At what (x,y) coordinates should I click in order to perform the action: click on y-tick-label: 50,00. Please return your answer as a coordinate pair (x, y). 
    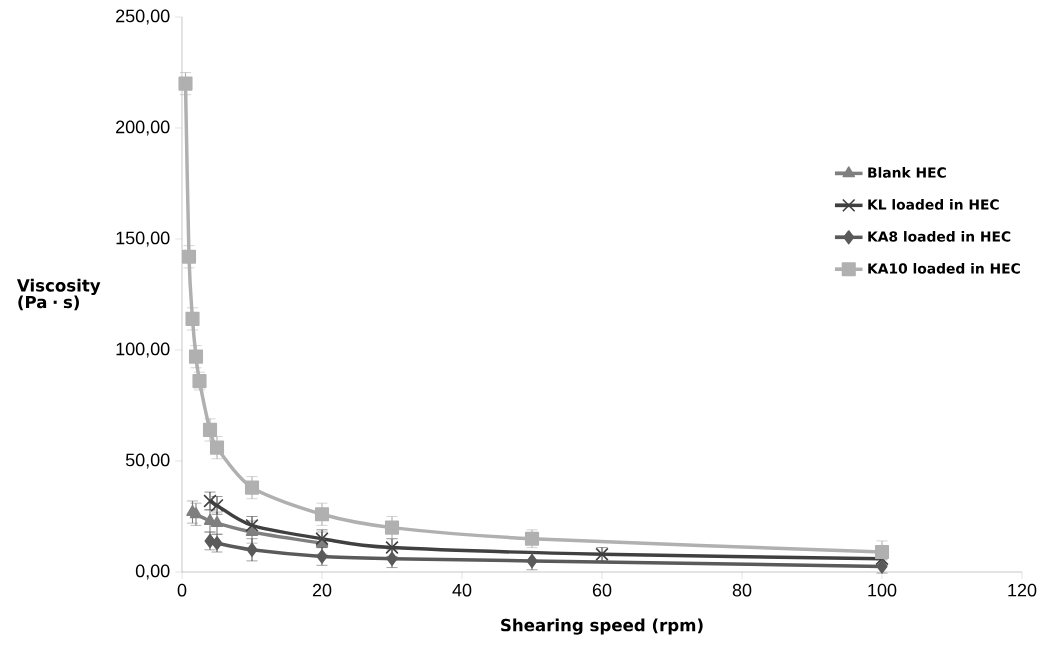
    Looking at the image, I should click on (147, 461).